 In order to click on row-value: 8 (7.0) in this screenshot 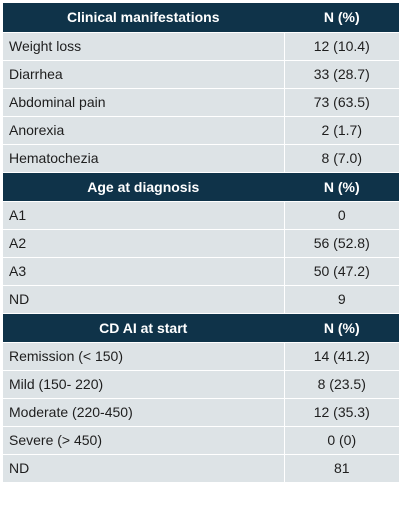, I will do `click(341, 158)`.